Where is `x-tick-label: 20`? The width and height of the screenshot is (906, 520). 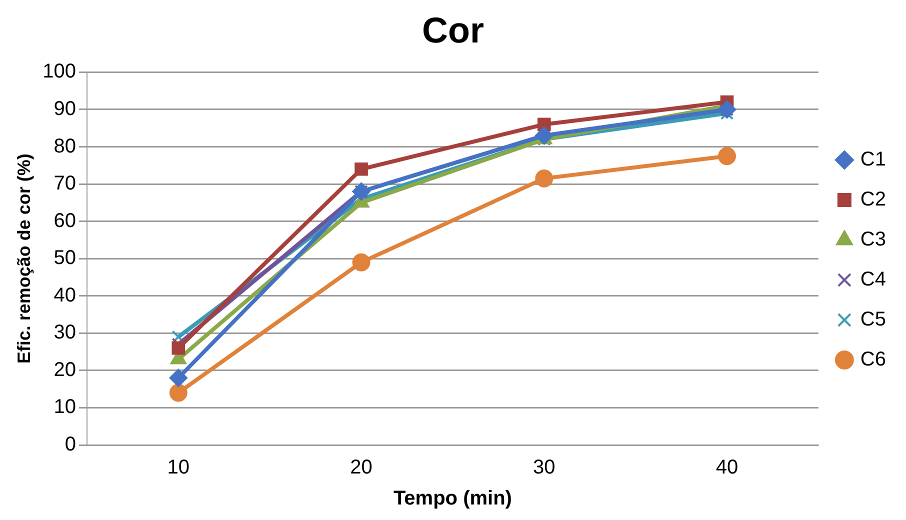
x-tick-label: 20 is located at coordinates (361, 467).